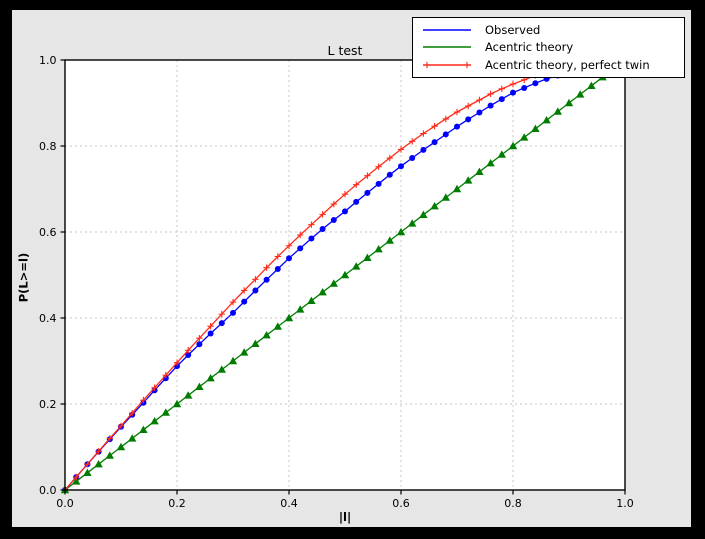  What do you see at coordinates (548, 30) in the screenshot?
I see `legend-item: Observed` at bounding box center [548, 30].